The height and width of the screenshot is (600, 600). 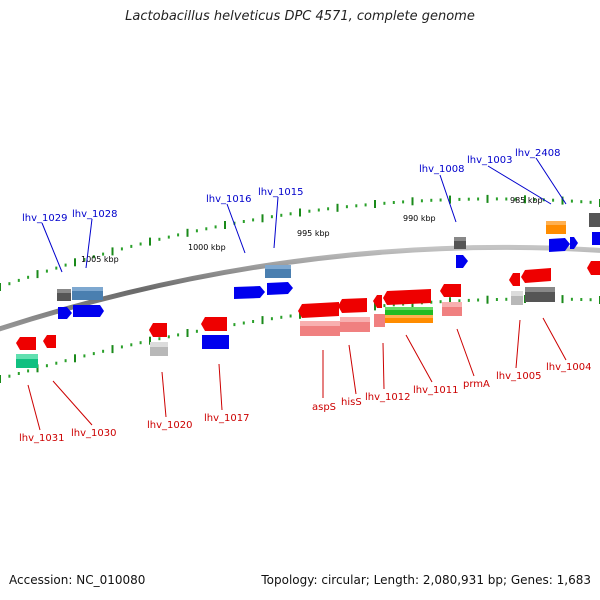 I want to click on gene-label: lhv_1031, so click(x=41, y=438).